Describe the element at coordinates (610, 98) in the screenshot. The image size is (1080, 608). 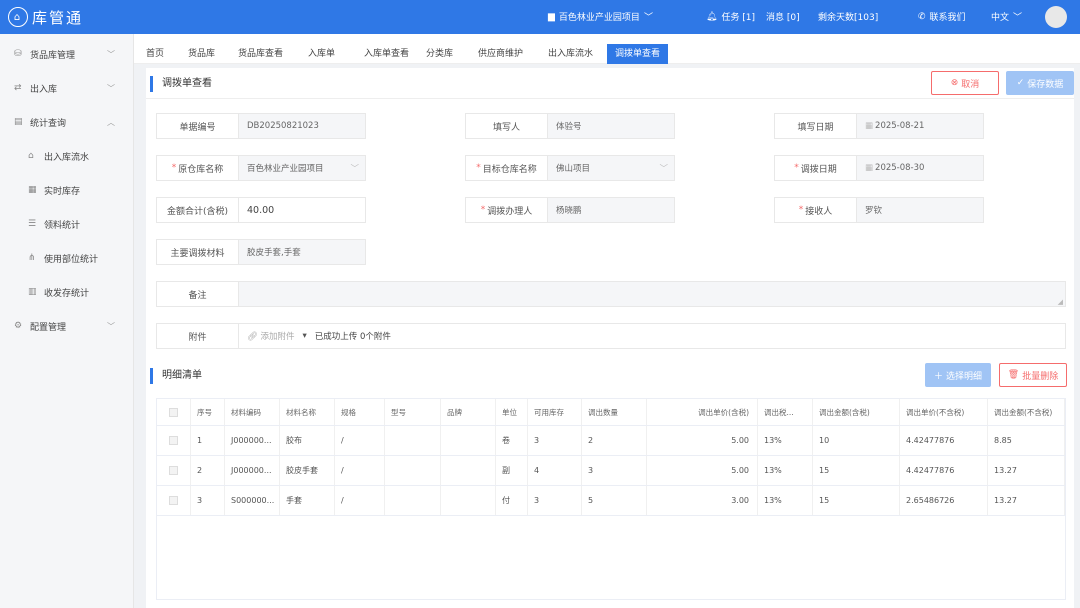
I see `divider` at that location.